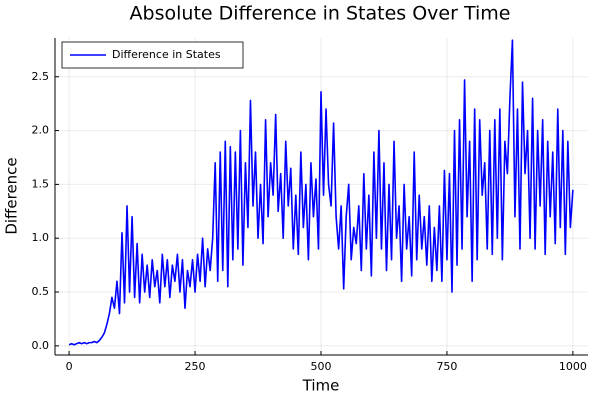 Image resolution: width=600 pixels, height=400 pixels. I want to click on y-tick-label: 2.0, so click(41, 130).